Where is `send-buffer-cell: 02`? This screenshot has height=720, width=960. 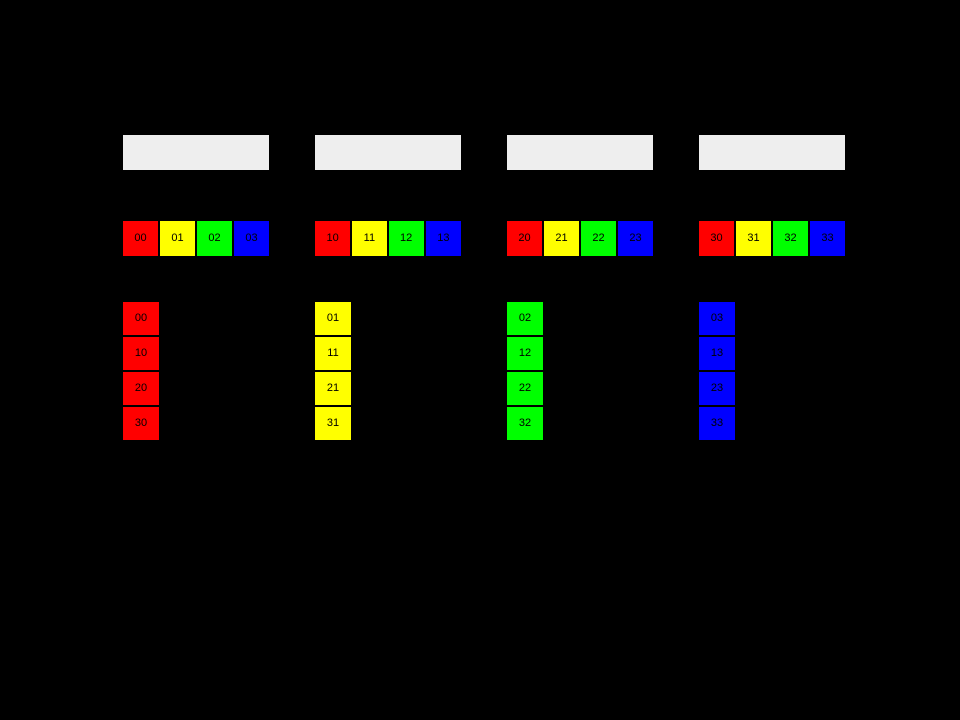
send-buffer-cell: 02 is located at coordinates (214, 238).